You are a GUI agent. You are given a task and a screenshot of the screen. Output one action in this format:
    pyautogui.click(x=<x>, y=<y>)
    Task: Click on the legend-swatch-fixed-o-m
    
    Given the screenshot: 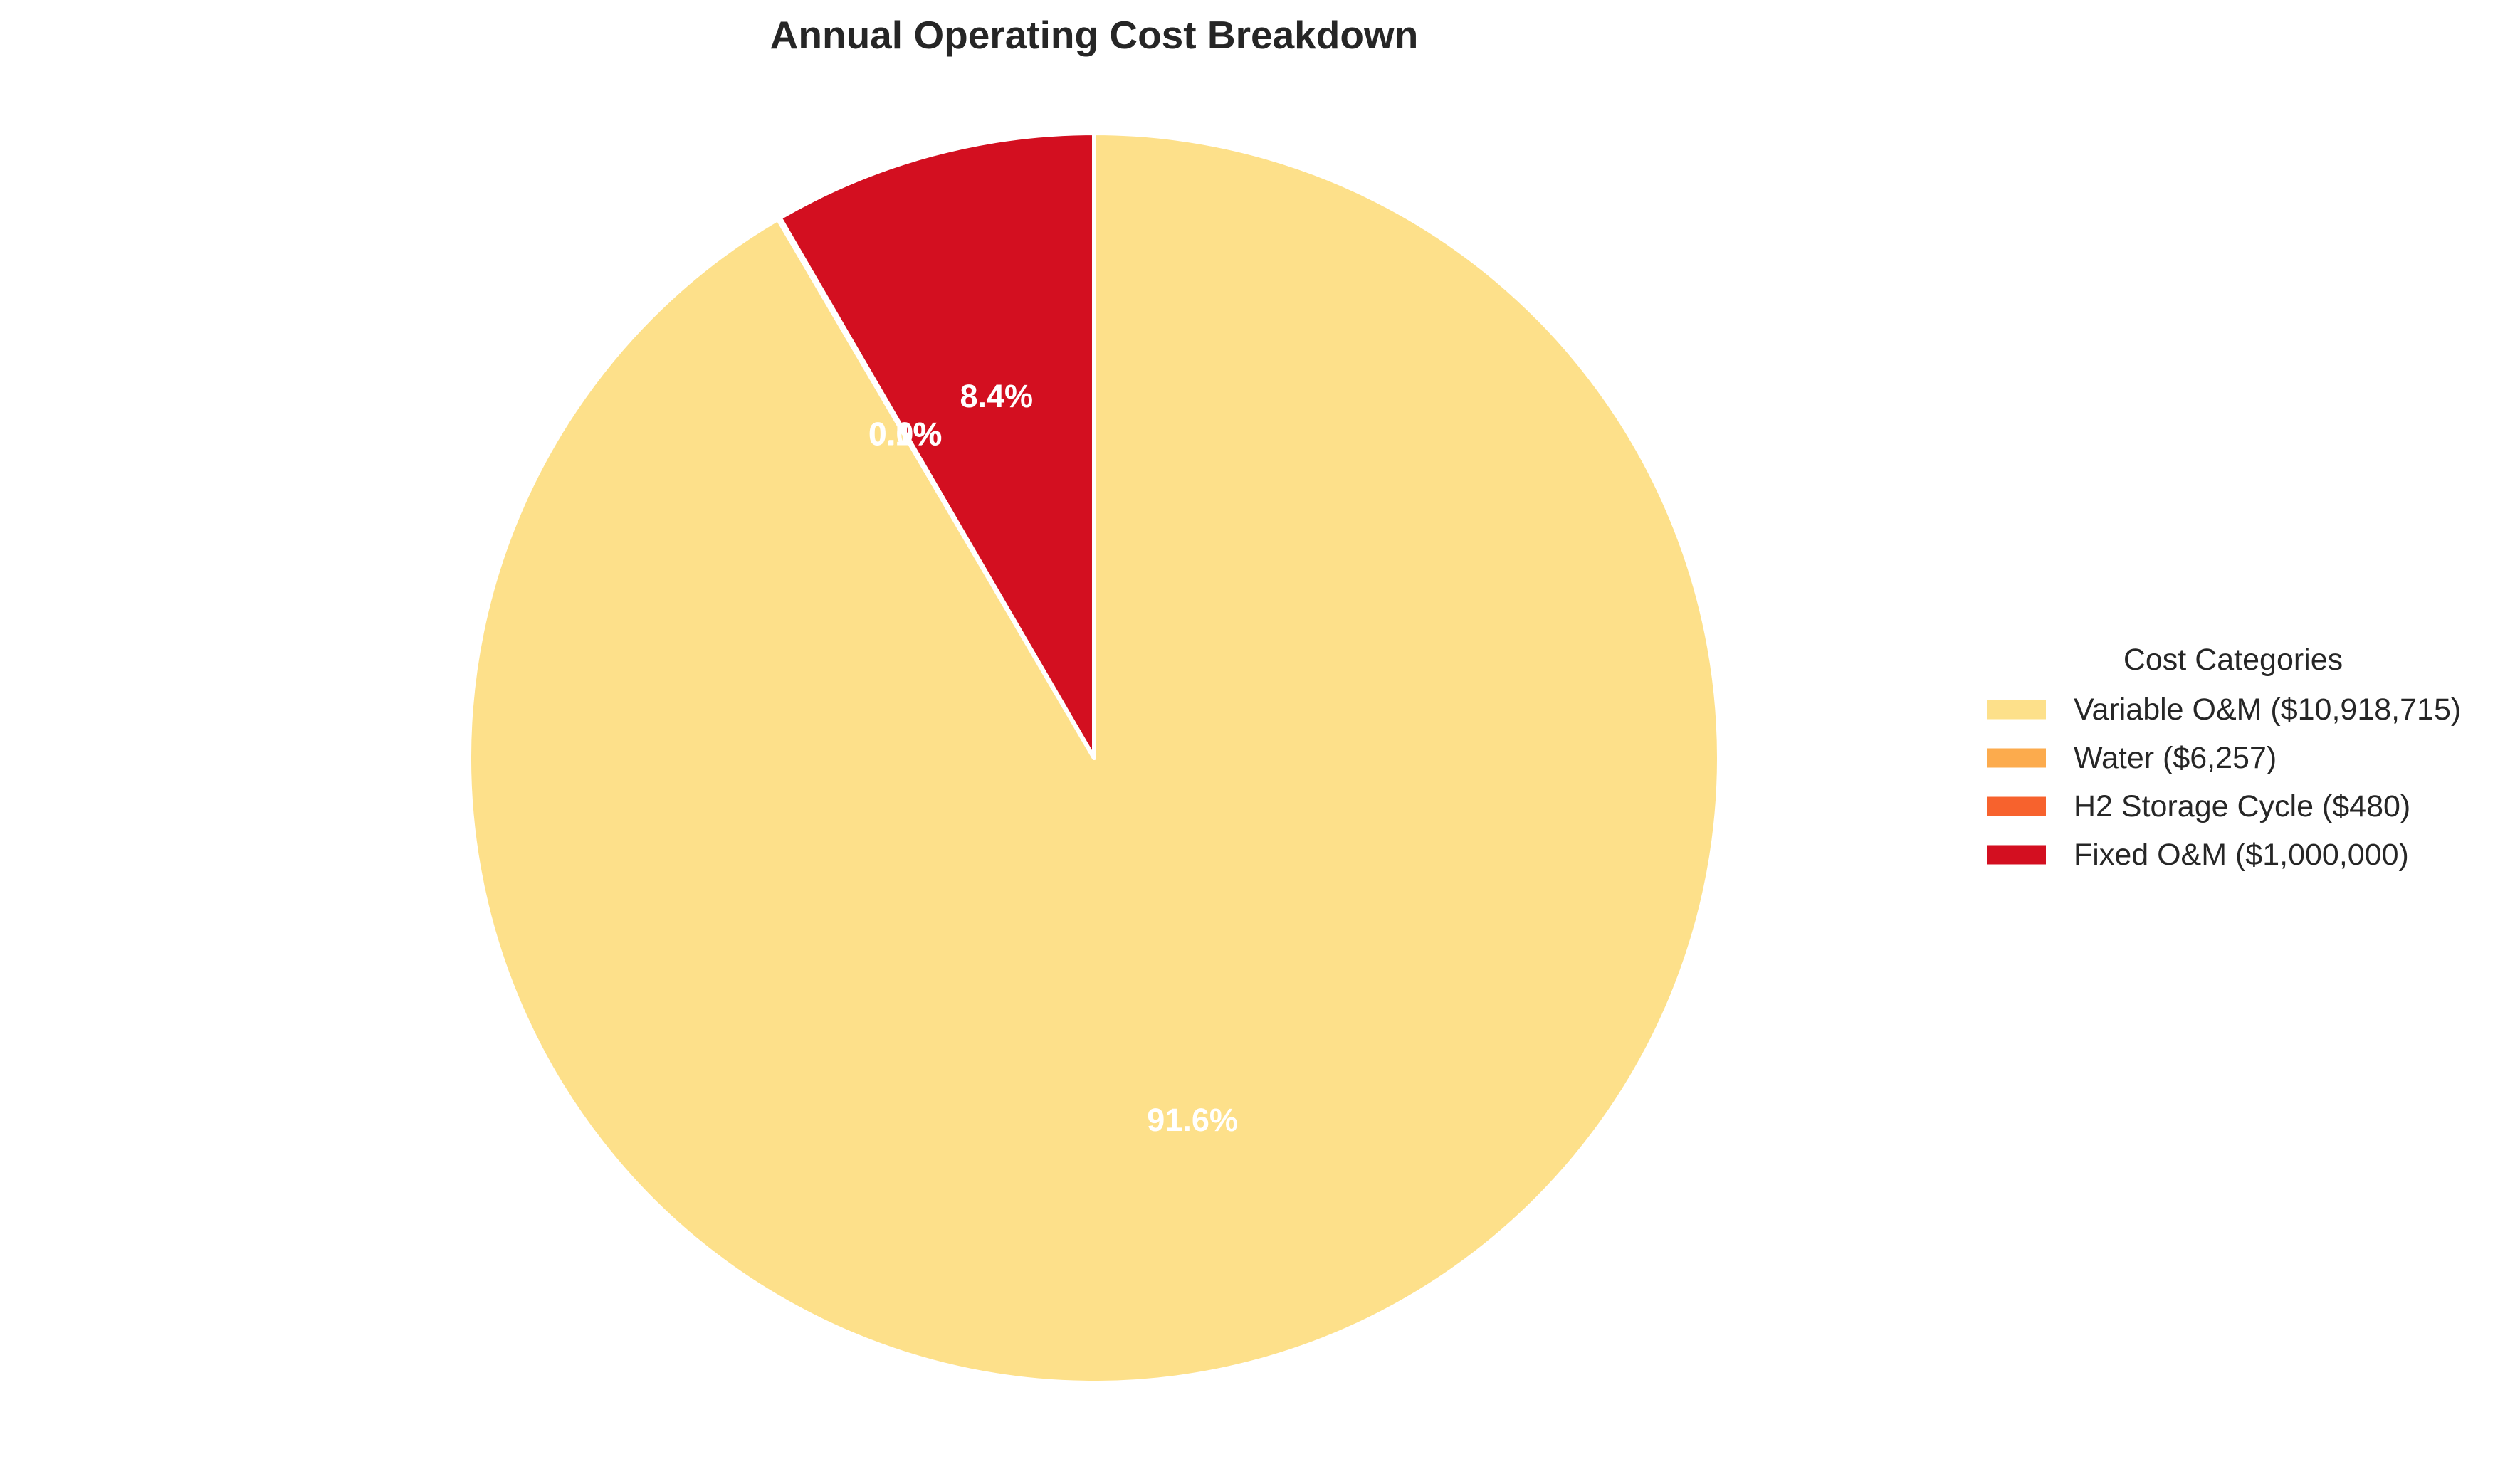 What is the action you would take?
    pyautogui.click(x=2016, y=855)
    